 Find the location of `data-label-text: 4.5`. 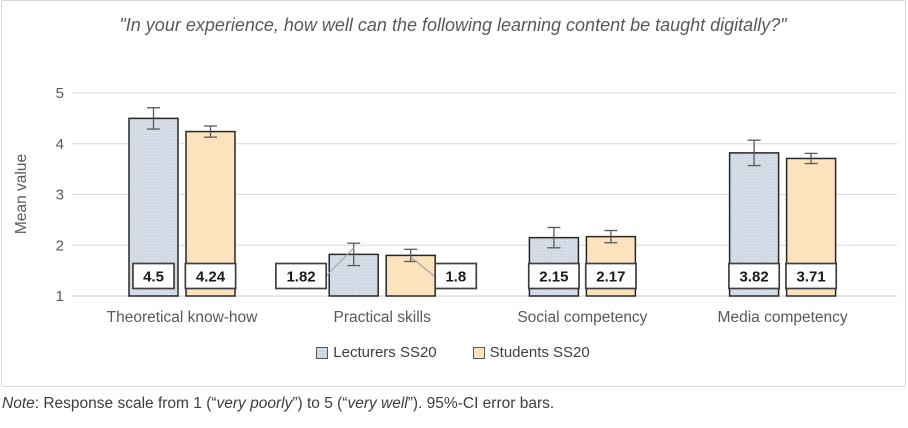

data-label-text: 4.5 is located at coordinates (153, 277).